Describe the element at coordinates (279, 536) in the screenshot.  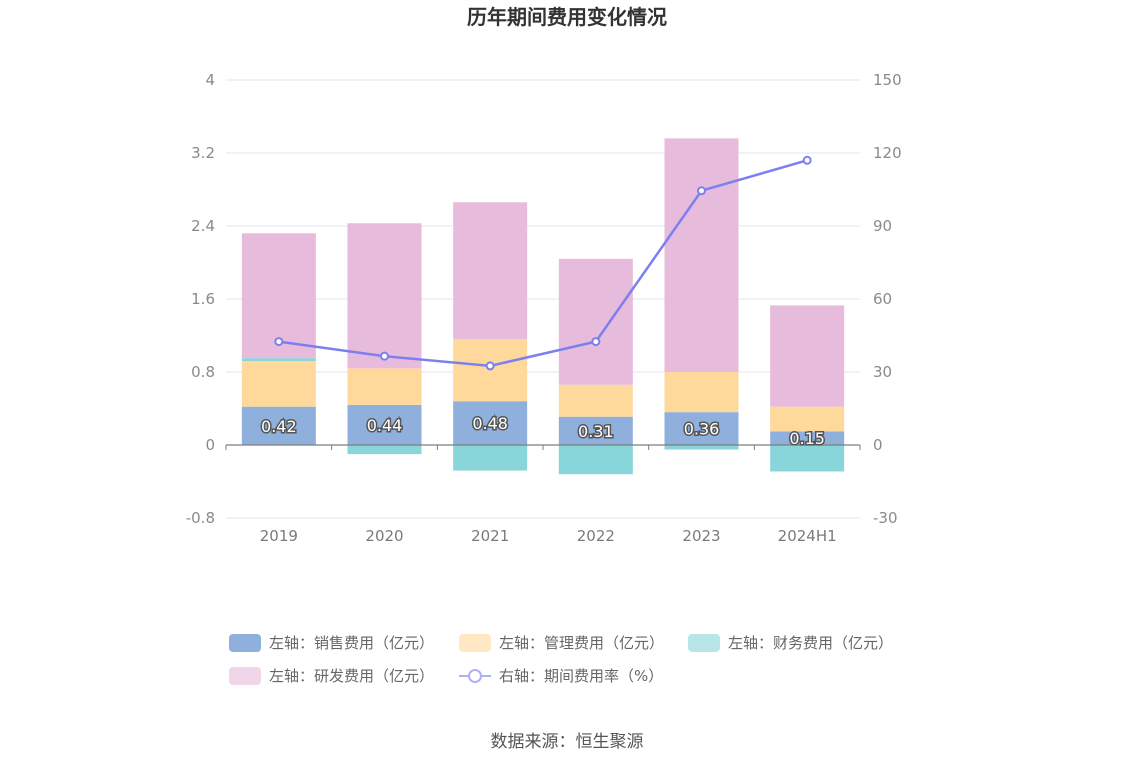
I see `x-axis-tick-label: 2019` at that location.